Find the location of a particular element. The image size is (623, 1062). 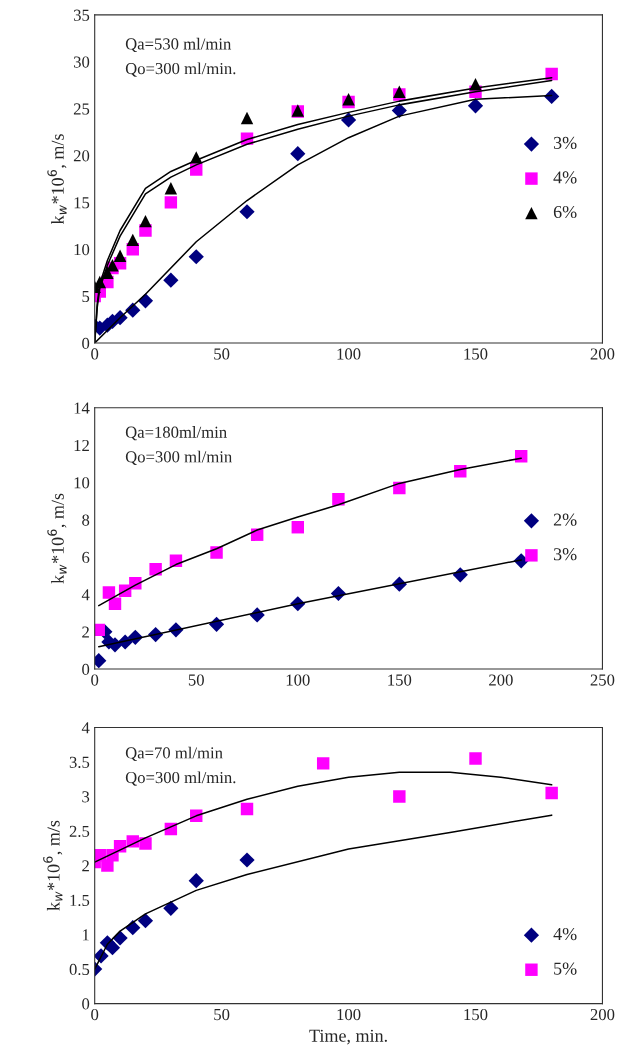

y-tick-label: 5 is located at coordinates (86, 297).